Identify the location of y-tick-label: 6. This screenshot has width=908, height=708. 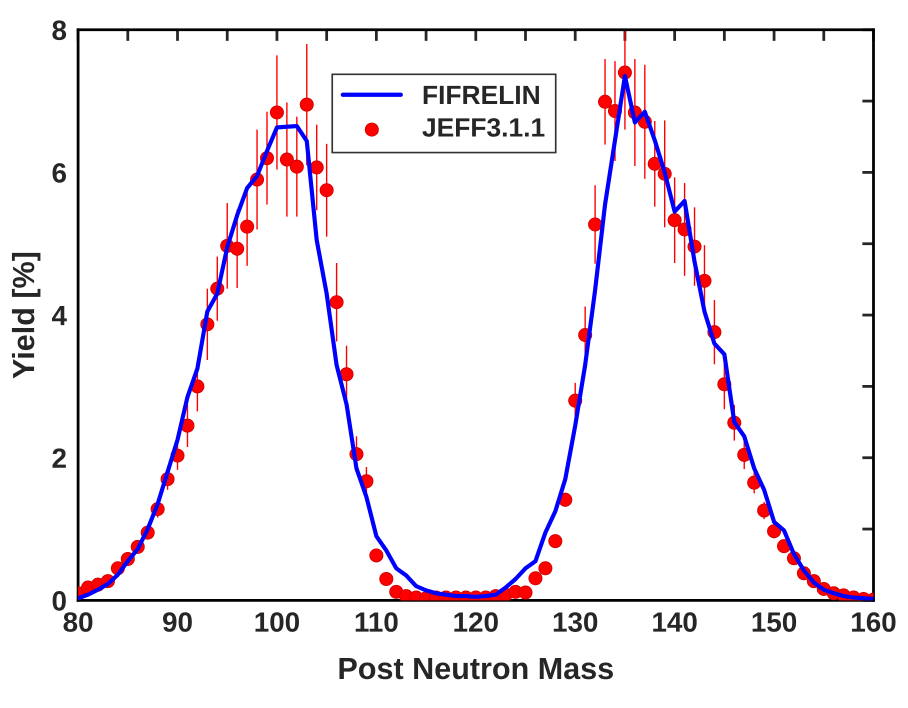
(59, 173).